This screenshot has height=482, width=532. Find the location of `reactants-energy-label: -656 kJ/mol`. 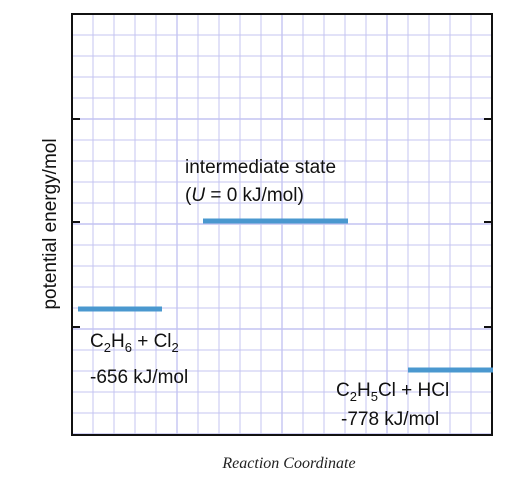

reactants-energy-label: -656 kJ/mol is located at coordinates (139, 377).